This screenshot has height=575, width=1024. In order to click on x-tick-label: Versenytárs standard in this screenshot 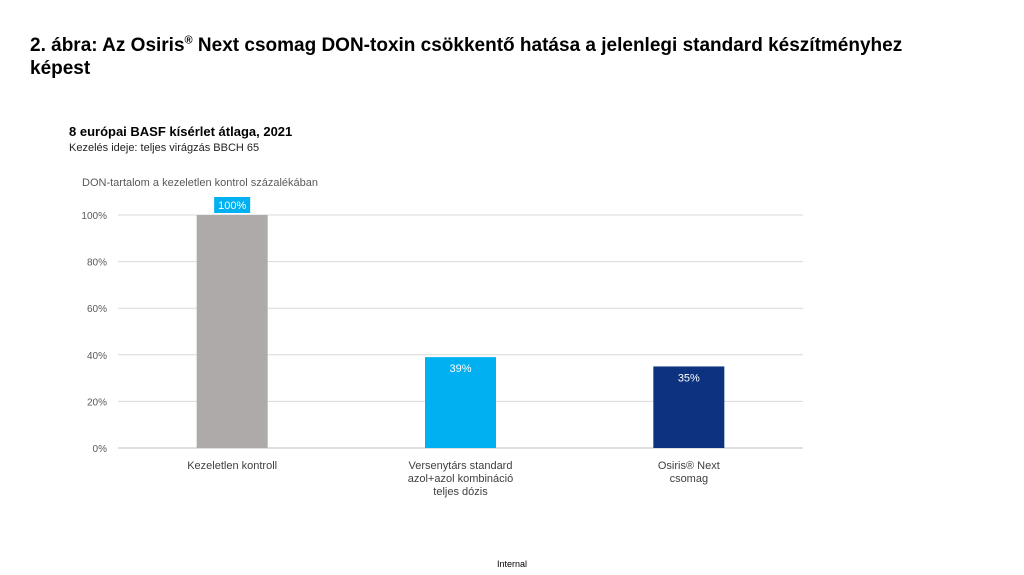, I will do `click(461, 466)`.